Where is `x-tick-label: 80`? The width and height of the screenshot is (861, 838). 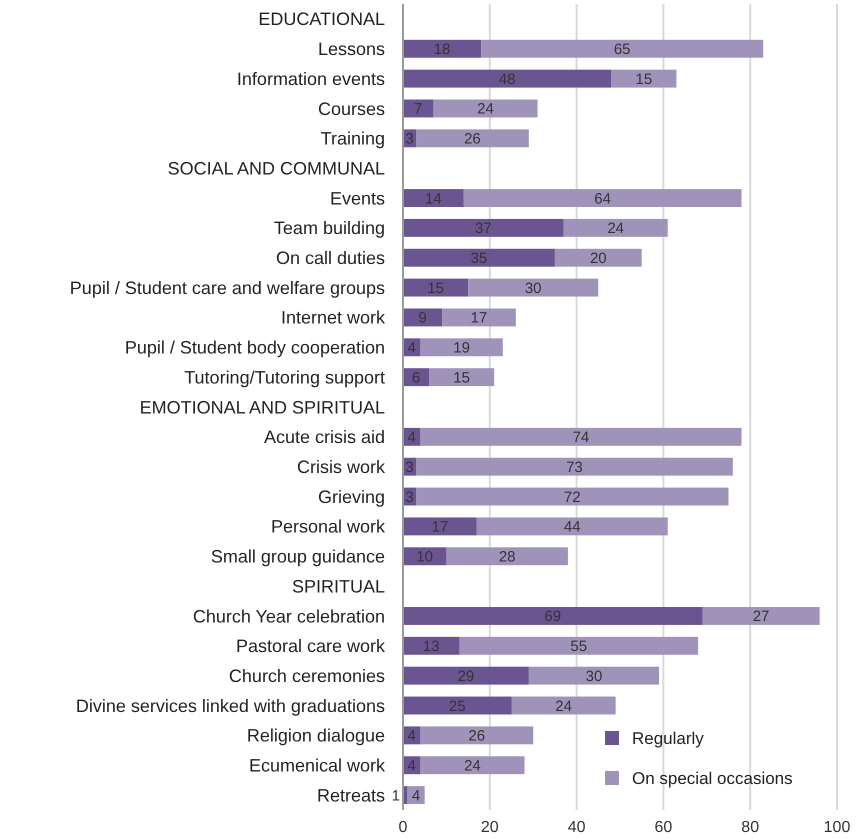 x-tick-label: 80 is located at coordinates (750, 827).